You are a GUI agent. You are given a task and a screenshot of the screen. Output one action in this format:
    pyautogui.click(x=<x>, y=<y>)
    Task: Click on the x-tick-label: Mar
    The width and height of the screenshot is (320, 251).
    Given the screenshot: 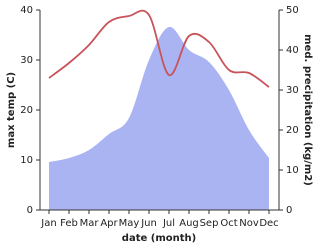 What is the action you would take?
    pyautogui.click(x=90, y=223)
    